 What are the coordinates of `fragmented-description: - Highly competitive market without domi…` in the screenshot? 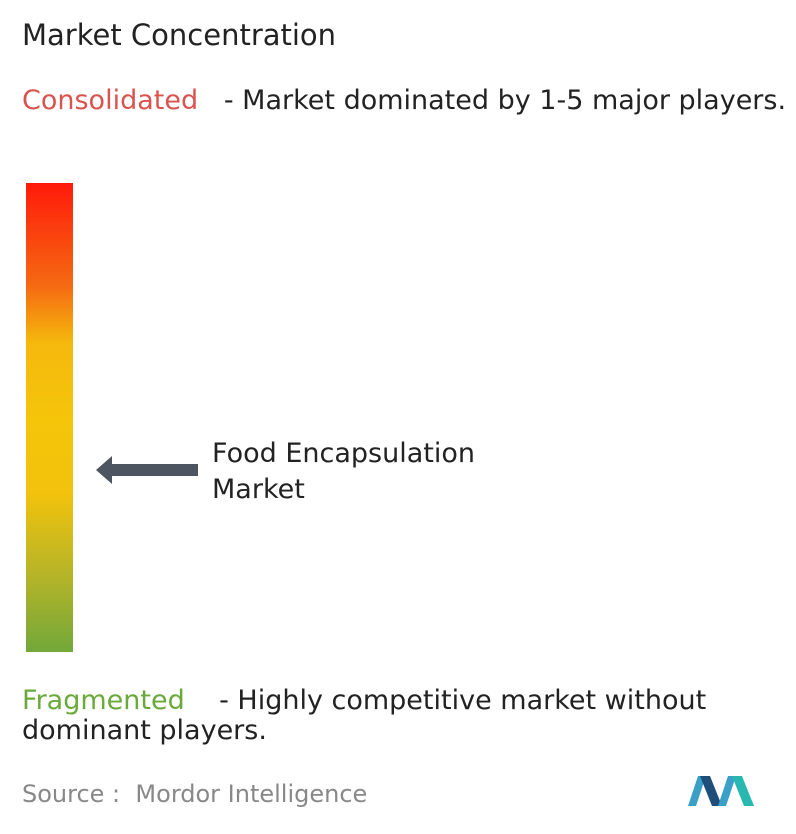 It's located at (364, 715).